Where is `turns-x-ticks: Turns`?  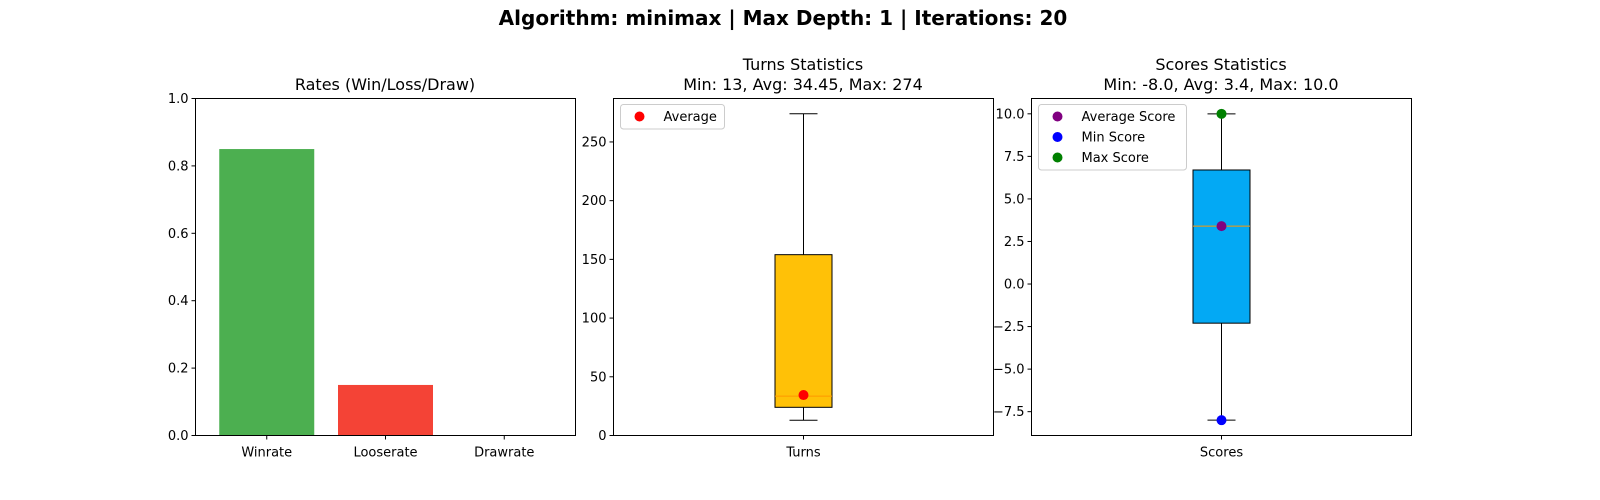 turns-x-ticks: Turns is located at coordinates (803, 448).